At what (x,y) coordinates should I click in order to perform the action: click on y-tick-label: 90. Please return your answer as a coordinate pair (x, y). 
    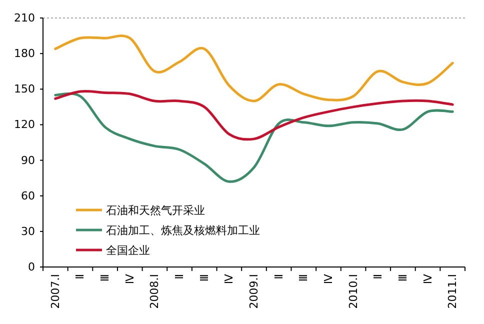
    Looking at the image, I should click on (28, 160).